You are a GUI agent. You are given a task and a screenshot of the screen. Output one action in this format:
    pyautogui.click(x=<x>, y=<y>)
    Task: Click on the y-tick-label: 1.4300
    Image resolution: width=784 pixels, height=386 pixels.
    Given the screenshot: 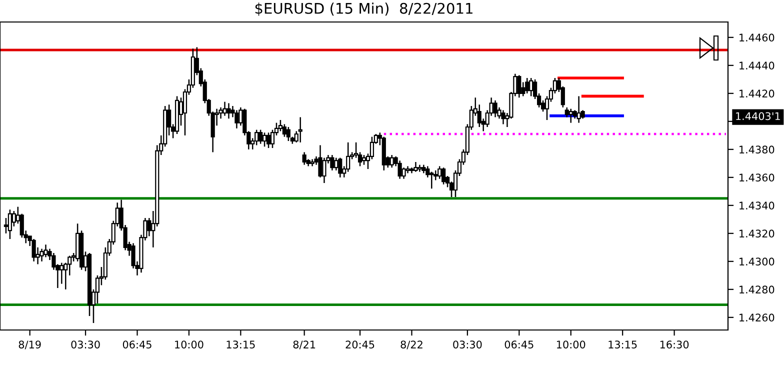 What is the action you would take?
    pyautogui.click(x=757, y=262)
    